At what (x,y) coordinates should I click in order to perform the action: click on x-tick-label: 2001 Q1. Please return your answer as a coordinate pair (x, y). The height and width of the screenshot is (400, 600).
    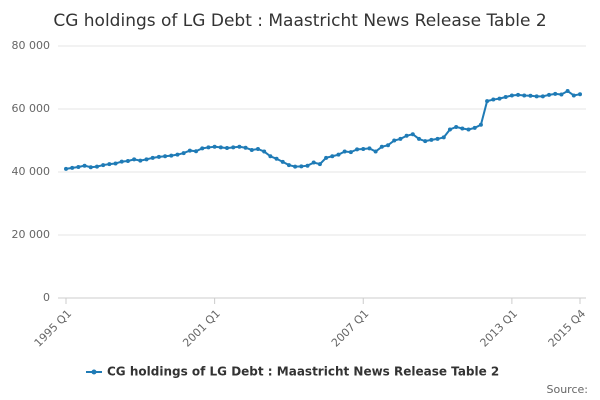
    Looking at the image, I should click on (201, 328).